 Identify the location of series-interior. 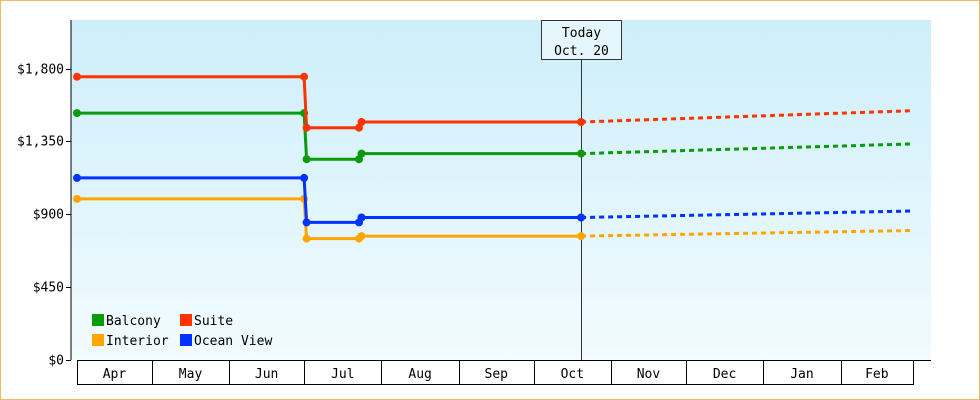
(493, 218).